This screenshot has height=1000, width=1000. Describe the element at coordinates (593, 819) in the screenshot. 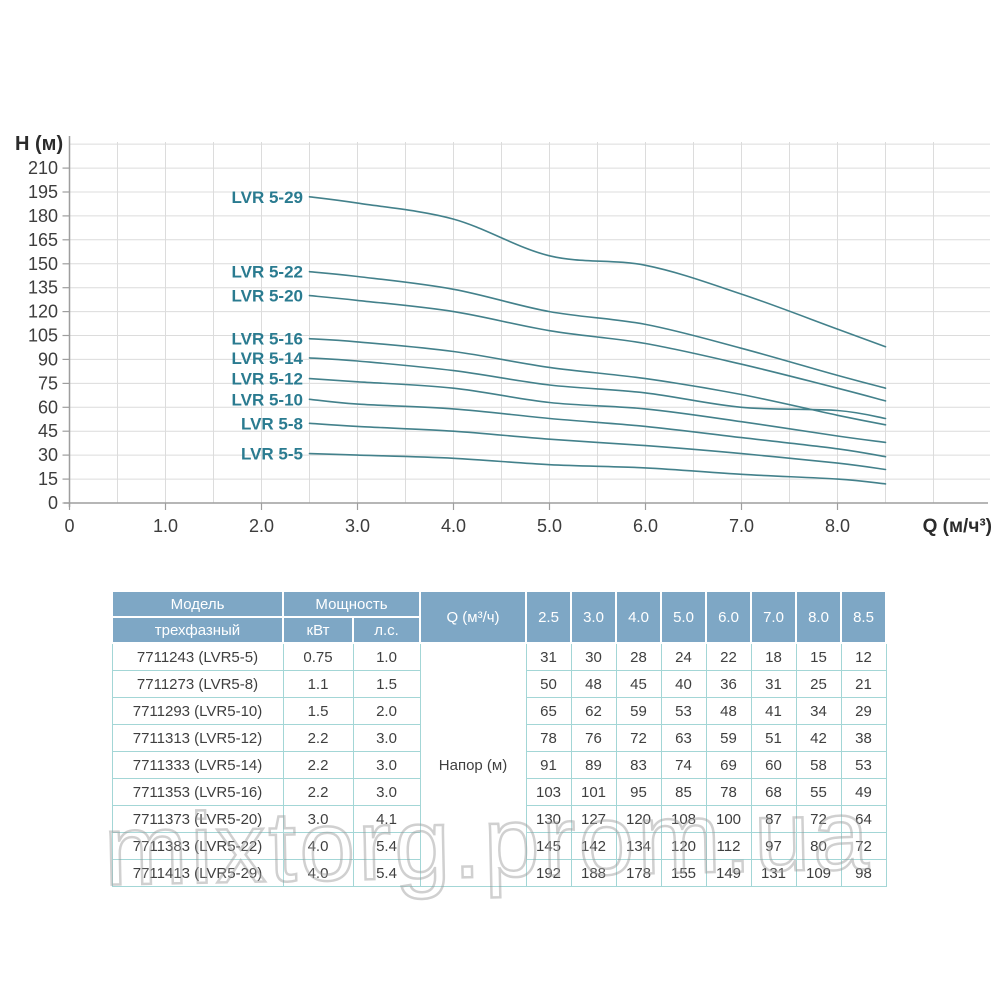

I see `head-cell: 127` at that location.